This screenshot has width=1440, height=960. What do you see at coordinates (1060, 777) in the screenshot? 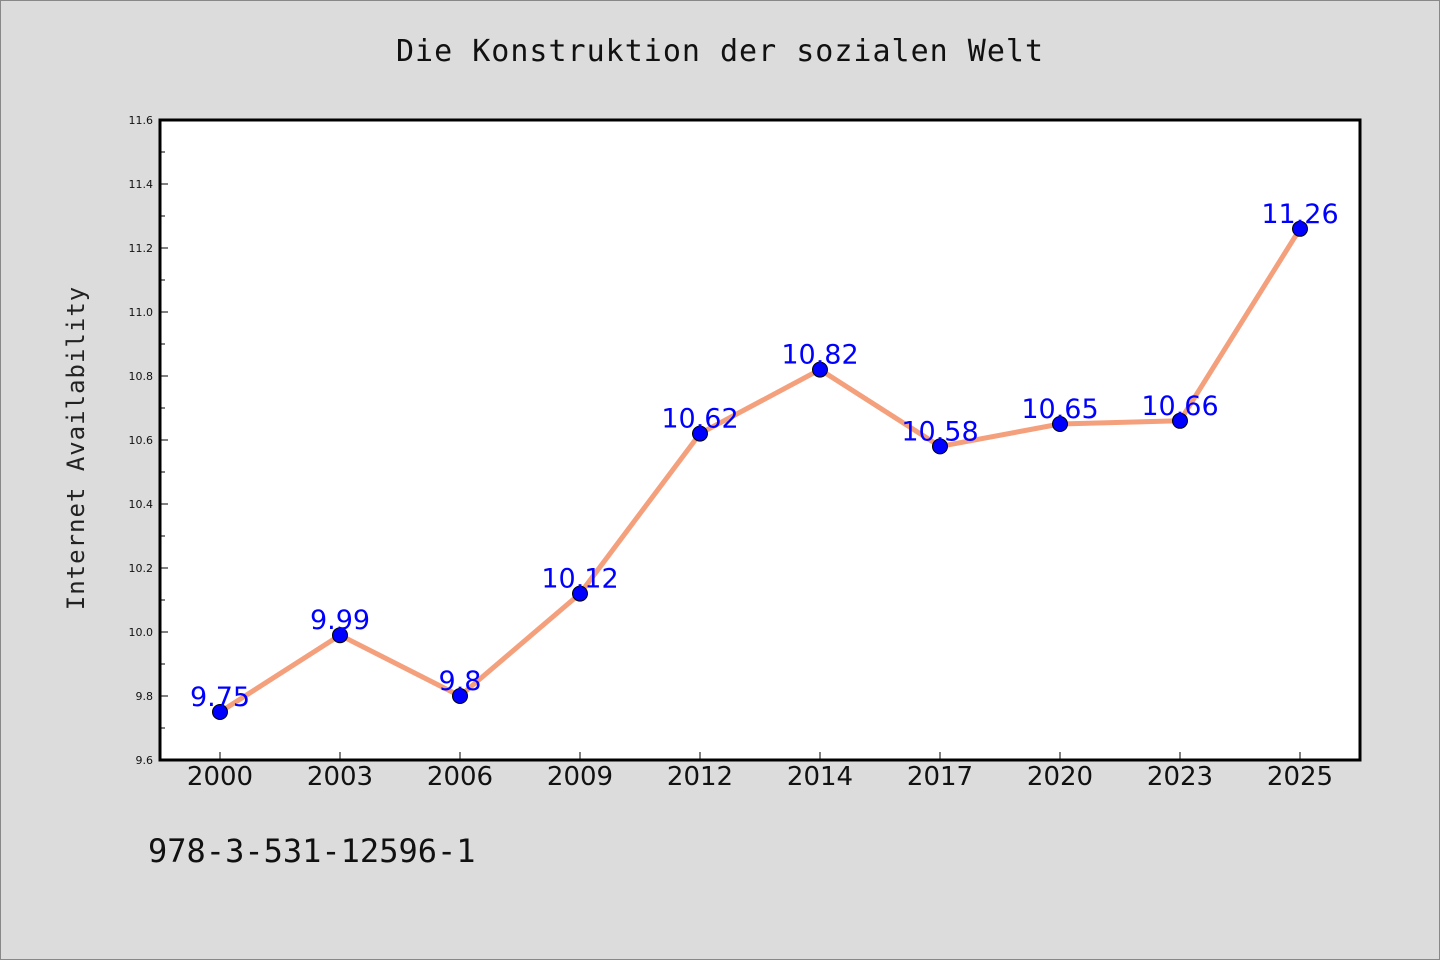
I see `x-tick-label: 2020` at bounding box center [1060, 777].